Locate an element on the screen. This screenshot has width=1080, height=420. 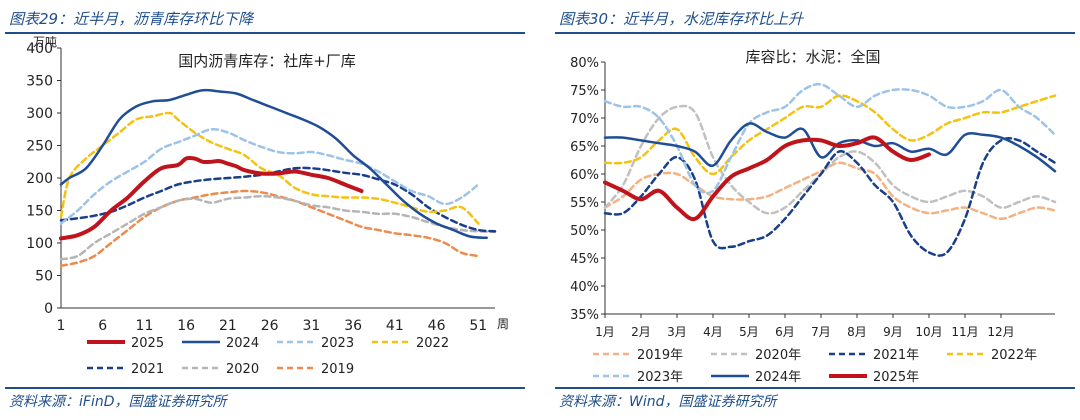
x-tick-label: 1月 is located at coordinates (605, 332).